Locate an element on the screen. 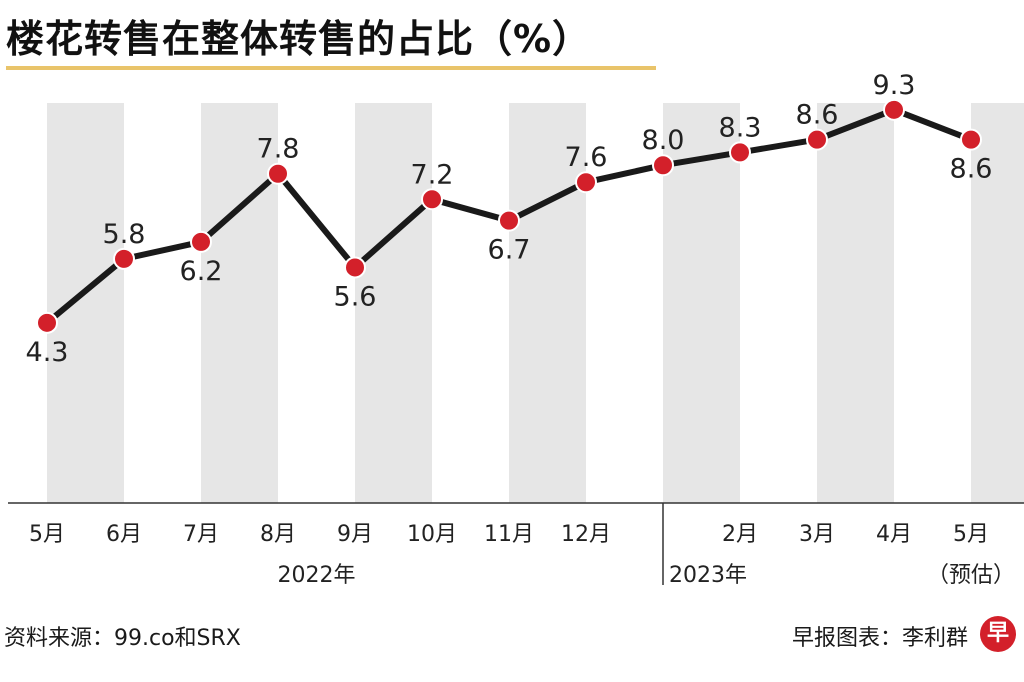 The image size is (1024, 682). value-label: 7.8 is located at coordinates (278, 149).